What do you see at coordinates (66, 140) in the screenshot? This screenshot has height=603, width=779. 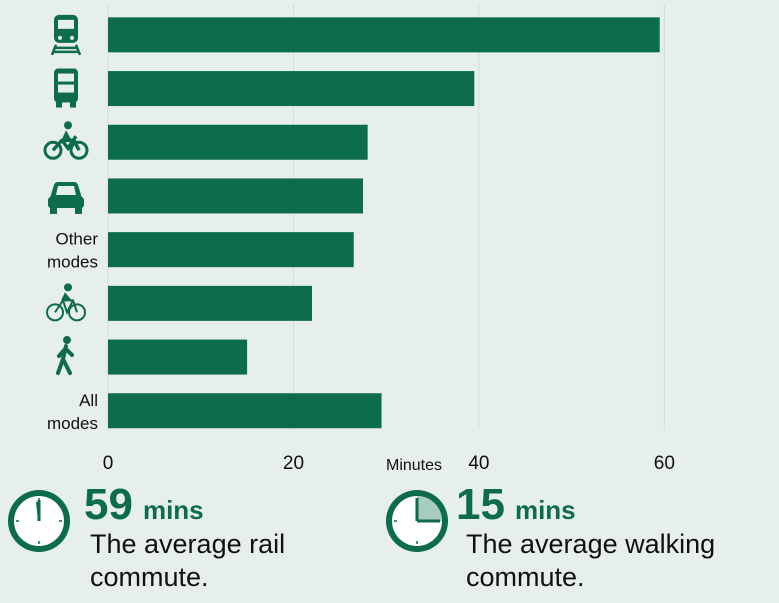 I see `motorcycle-icon` at bounding box center [66, 140].